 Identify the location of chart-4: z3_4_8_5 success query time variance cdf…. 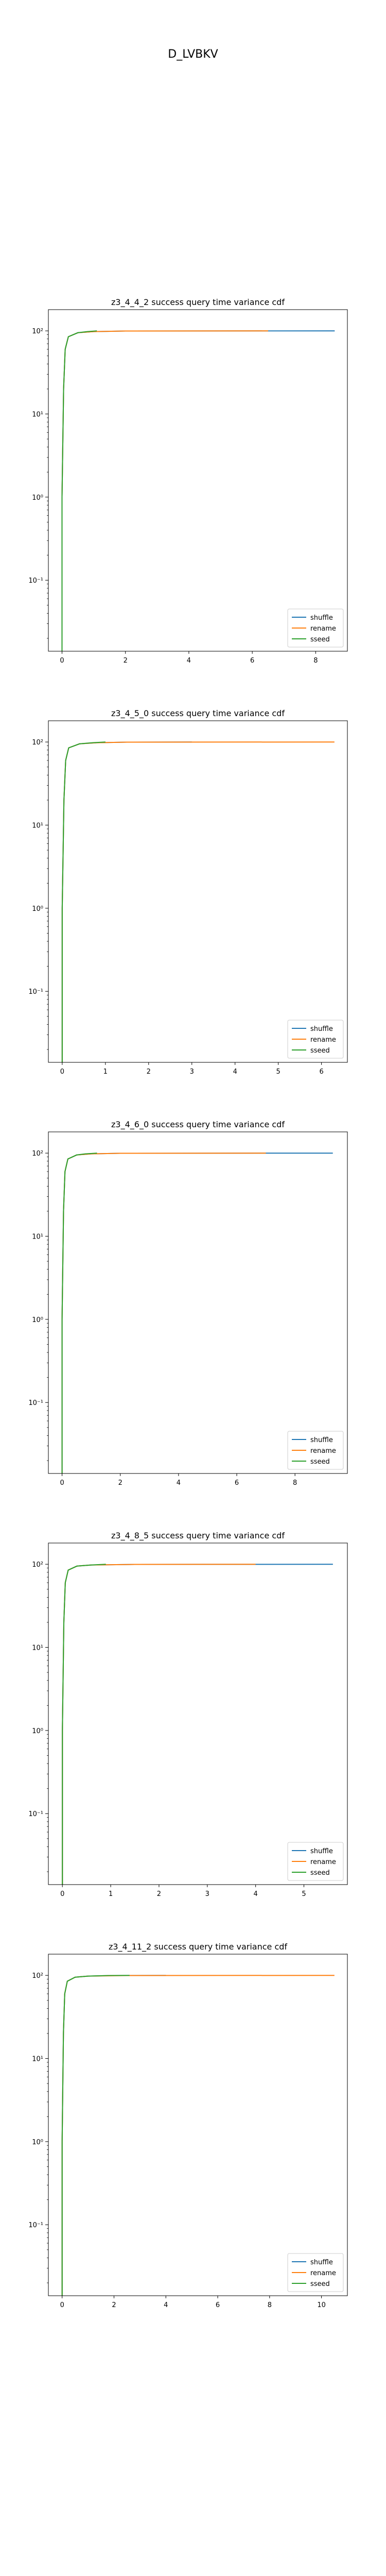
(188, 1714).